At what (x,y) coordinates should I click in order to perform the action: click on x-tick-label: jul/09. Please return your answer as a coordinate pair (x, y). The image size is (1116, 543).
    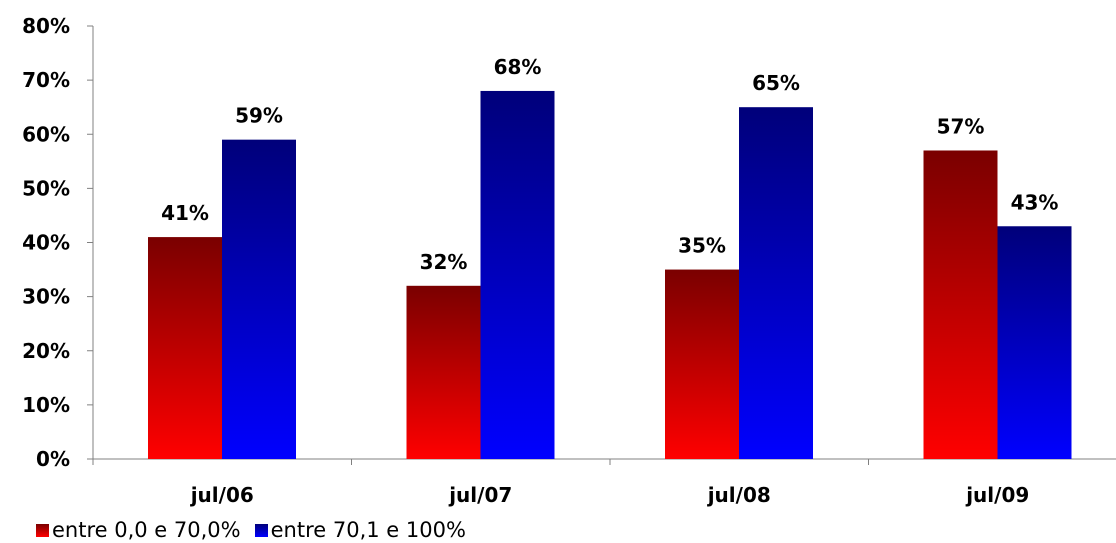
    Looking at the image, I should click on (997, 495).